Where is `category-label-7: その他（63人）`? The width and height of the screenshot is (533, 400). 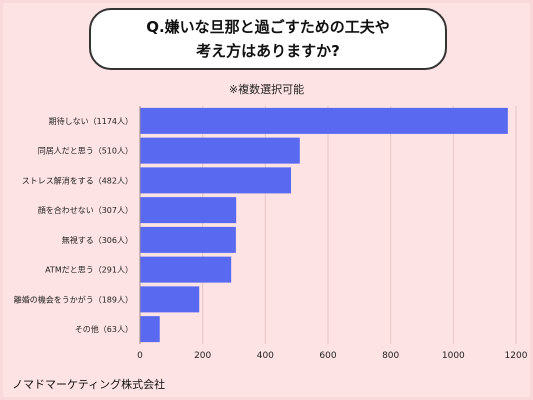
category-label-7: その他（63人） is located at coordinates (104, 329).